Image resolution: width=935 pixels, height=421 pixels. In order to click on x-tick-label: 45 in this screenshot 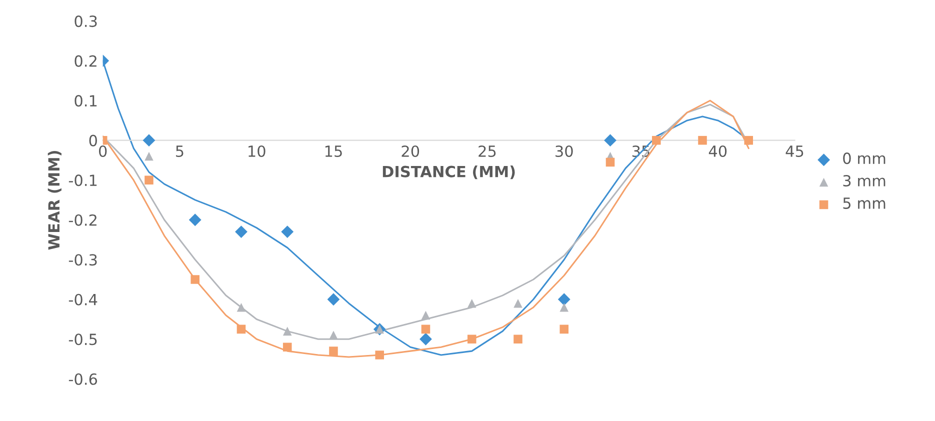, I will do `click(795, 152)`.